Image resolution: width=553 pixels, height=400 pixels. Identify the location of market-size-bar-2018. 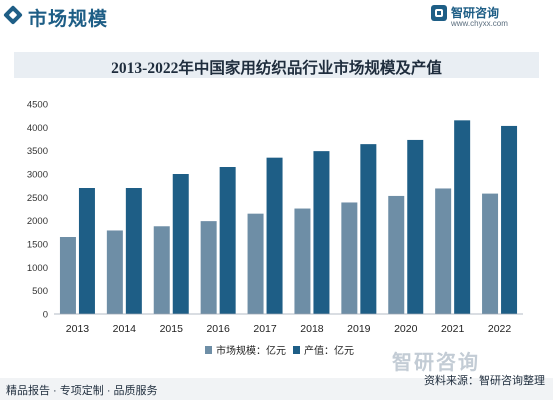
(302, 261).